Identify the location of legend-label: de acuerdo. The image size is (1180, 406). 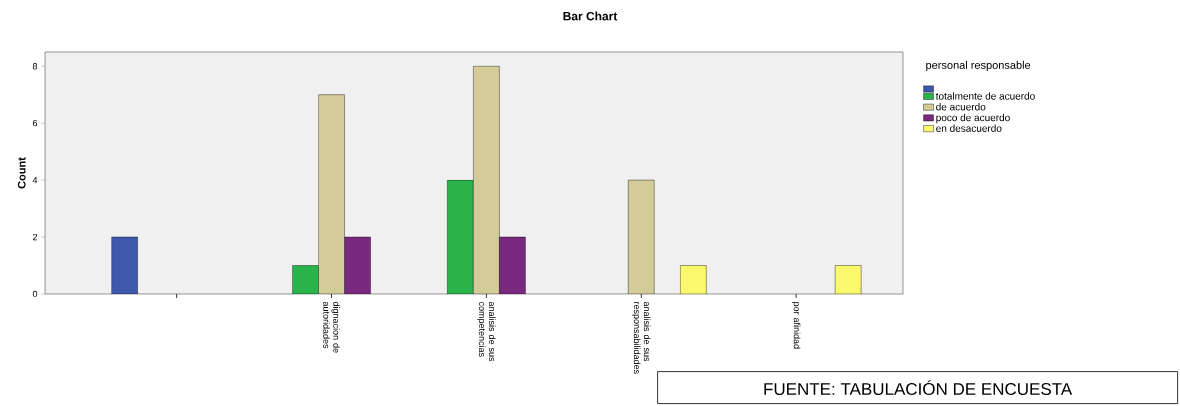
(961, 107).